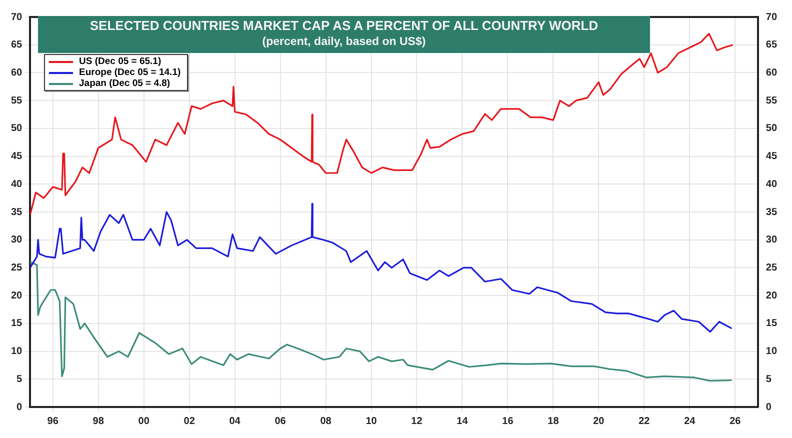 This screenshot has height=438, width=792. Describe the element at coordinates (772, 17) in the screenshot. I see `y2-tick-label: 70` at that location.